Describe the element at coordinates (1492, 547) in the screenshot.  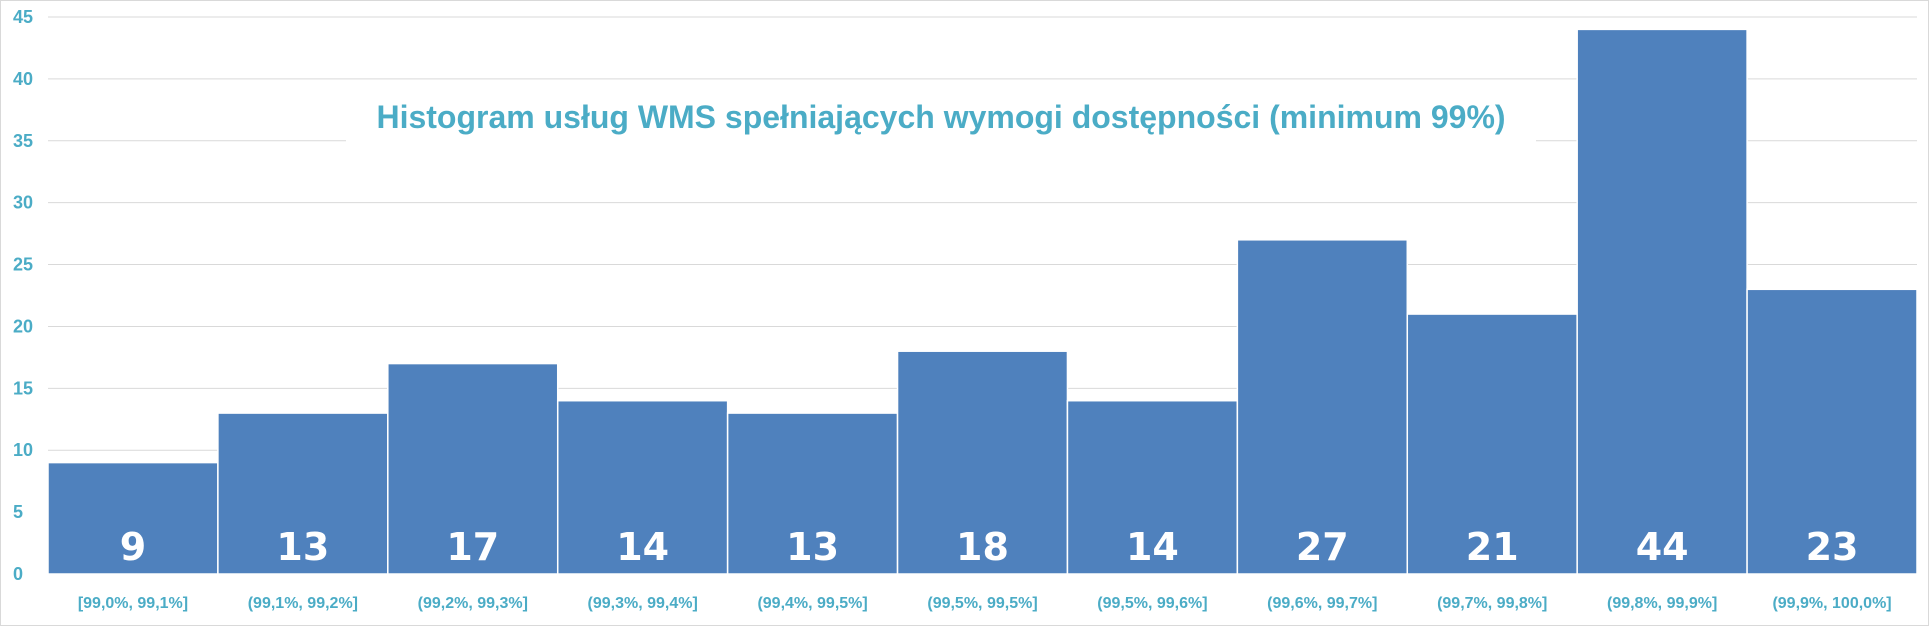
I see `bar-data-label: 21` at that location.